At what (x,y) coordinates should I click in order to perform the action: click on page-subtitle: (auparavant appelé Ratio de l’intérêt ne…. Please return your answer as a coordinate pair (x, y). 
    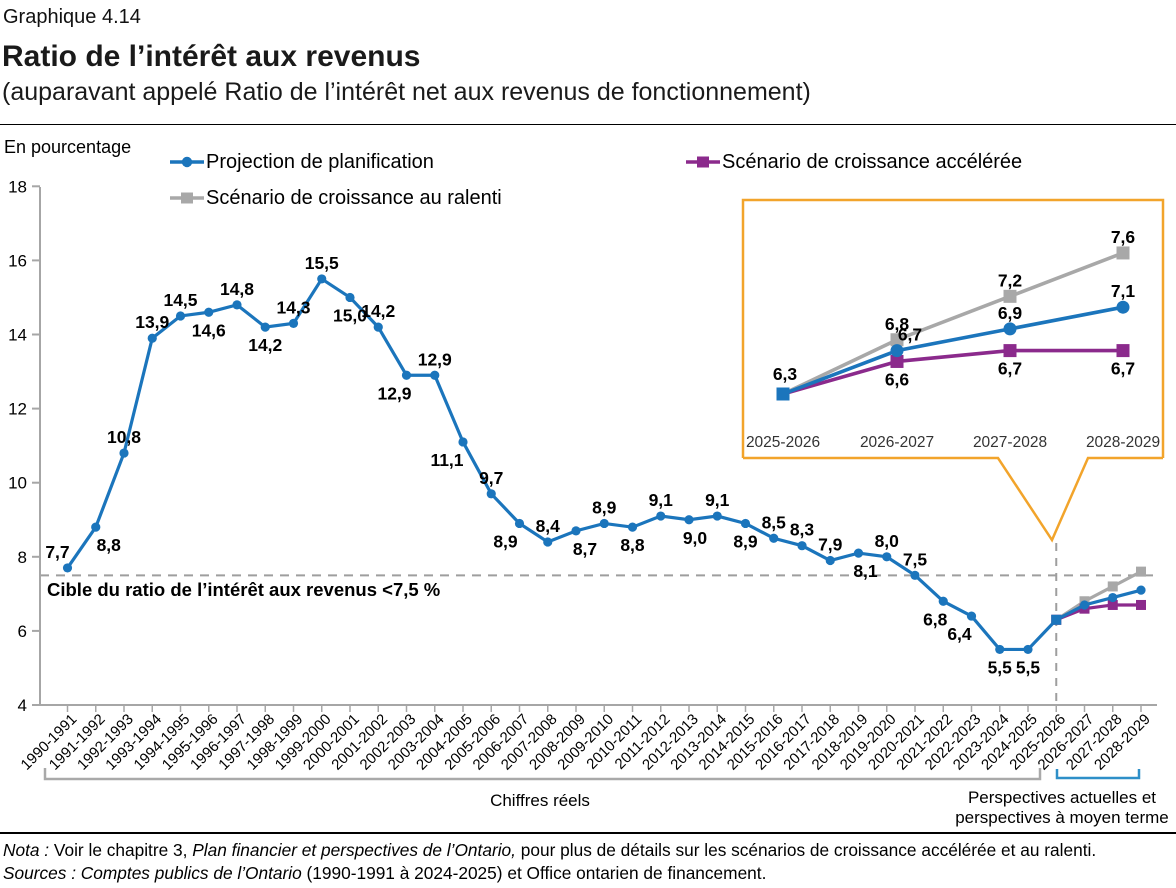
    Looking at the image, I should click on (406, 92).